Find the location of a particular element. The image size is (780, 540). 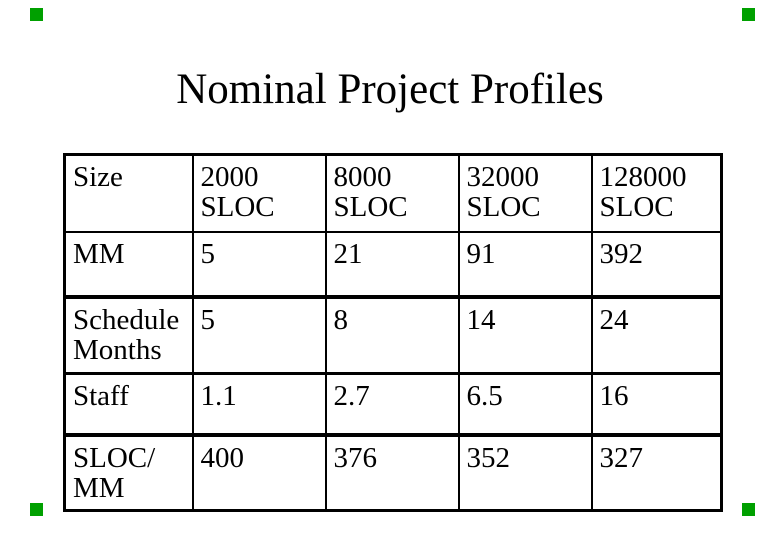

header-cell-8000-sloc: 8000 SLOC is located at coordinates (392, 193).